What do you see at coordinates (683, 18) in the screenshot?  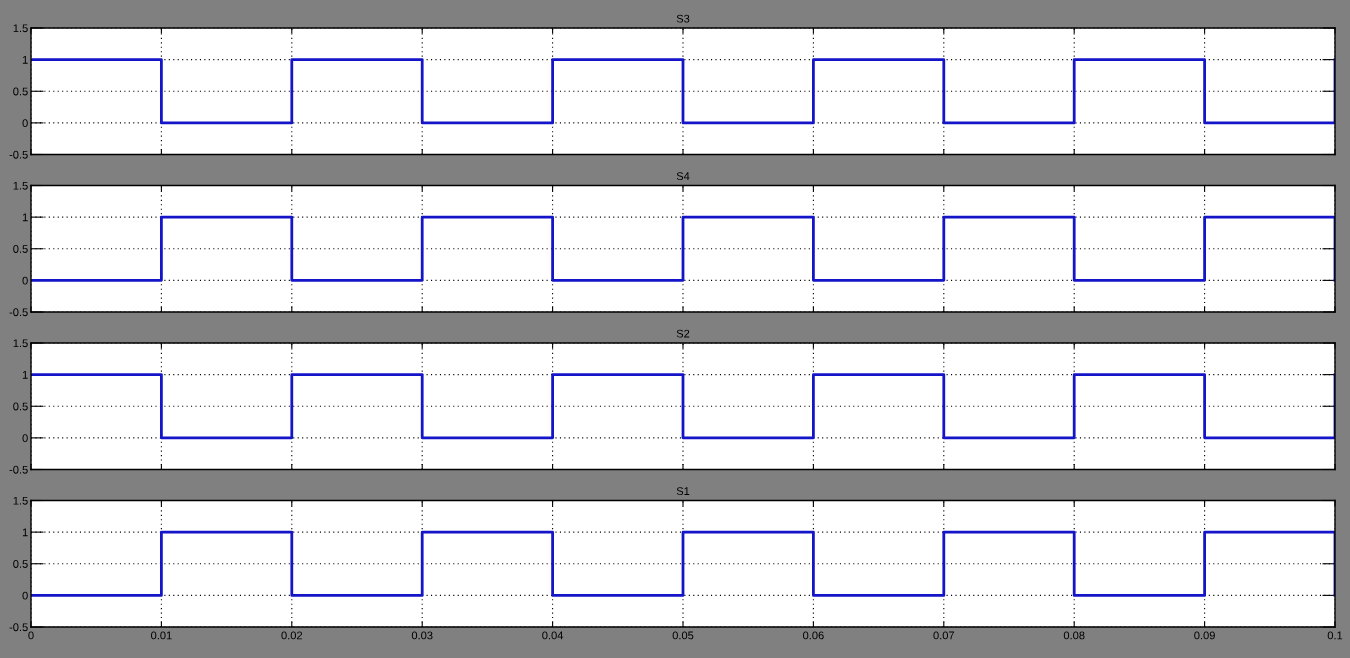 I see `chart-title: S3` at bounding box center [683, 18].